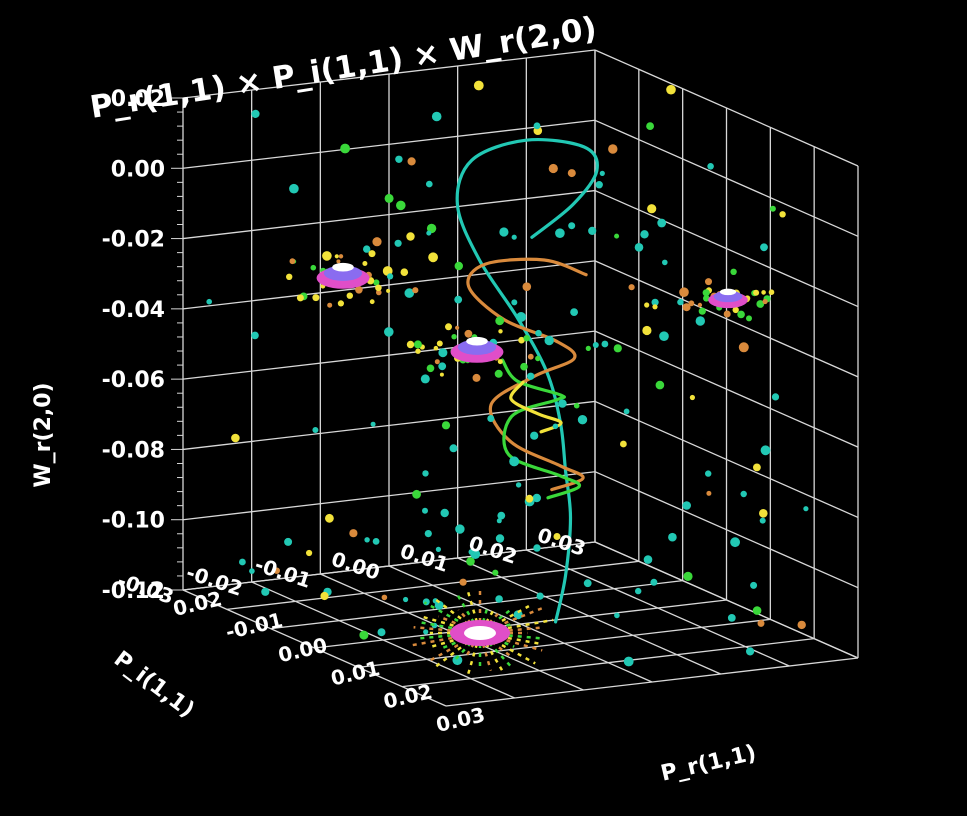 The width and height of the screenshot is (967, 816). What do you see at coordinates (541, 429) in the screenshot?
I see `trajectory-line` at bounding box center [541, 429].